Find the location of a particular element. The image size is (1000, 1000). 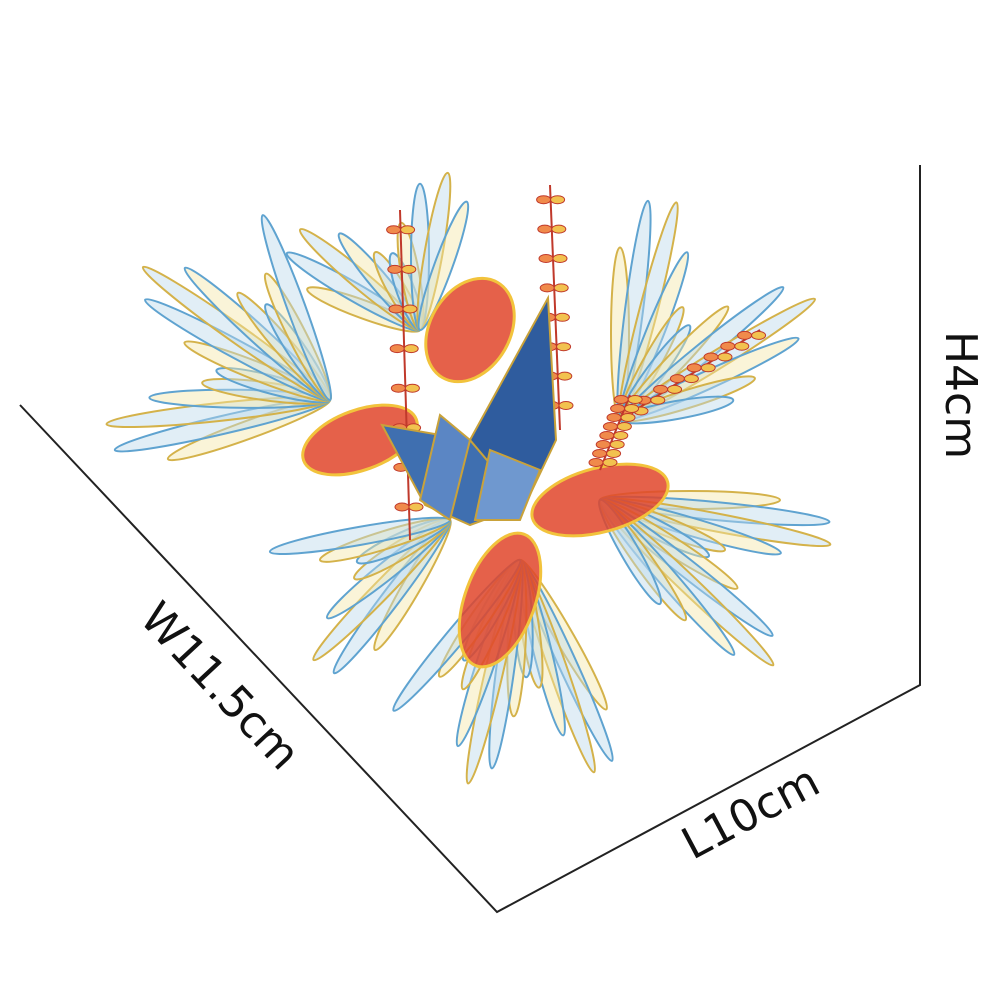

width-label: W11.5cm is located at coordinates (220, 686).